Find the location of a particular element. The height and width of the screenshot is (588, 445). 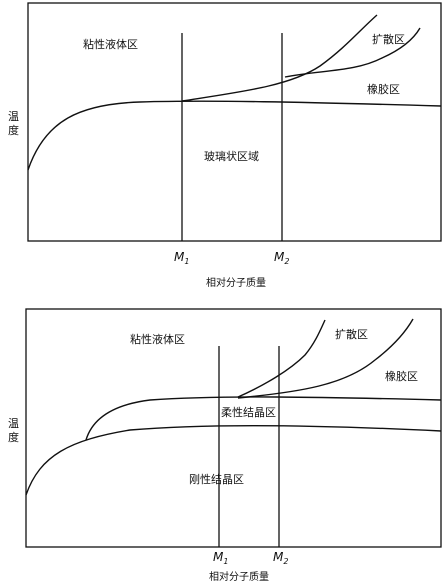

diagram-2-glass-transition-curve is located at coordinates (233, 460).